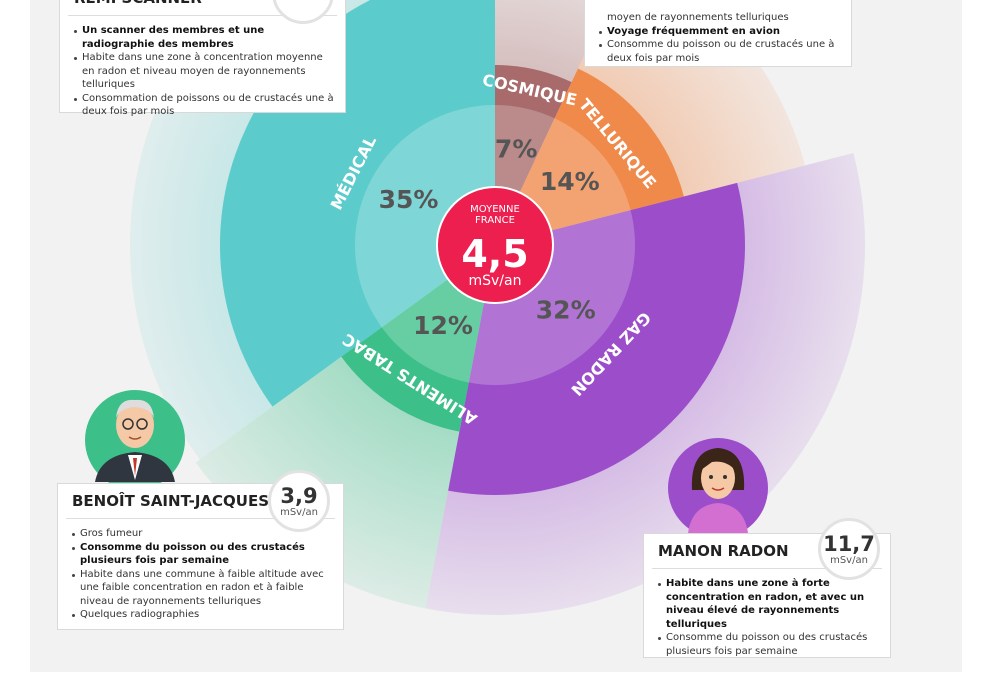  Describe the element at coordinates (495, 209) in the screenshot. I see `center-title: MOYENNE` at that location.